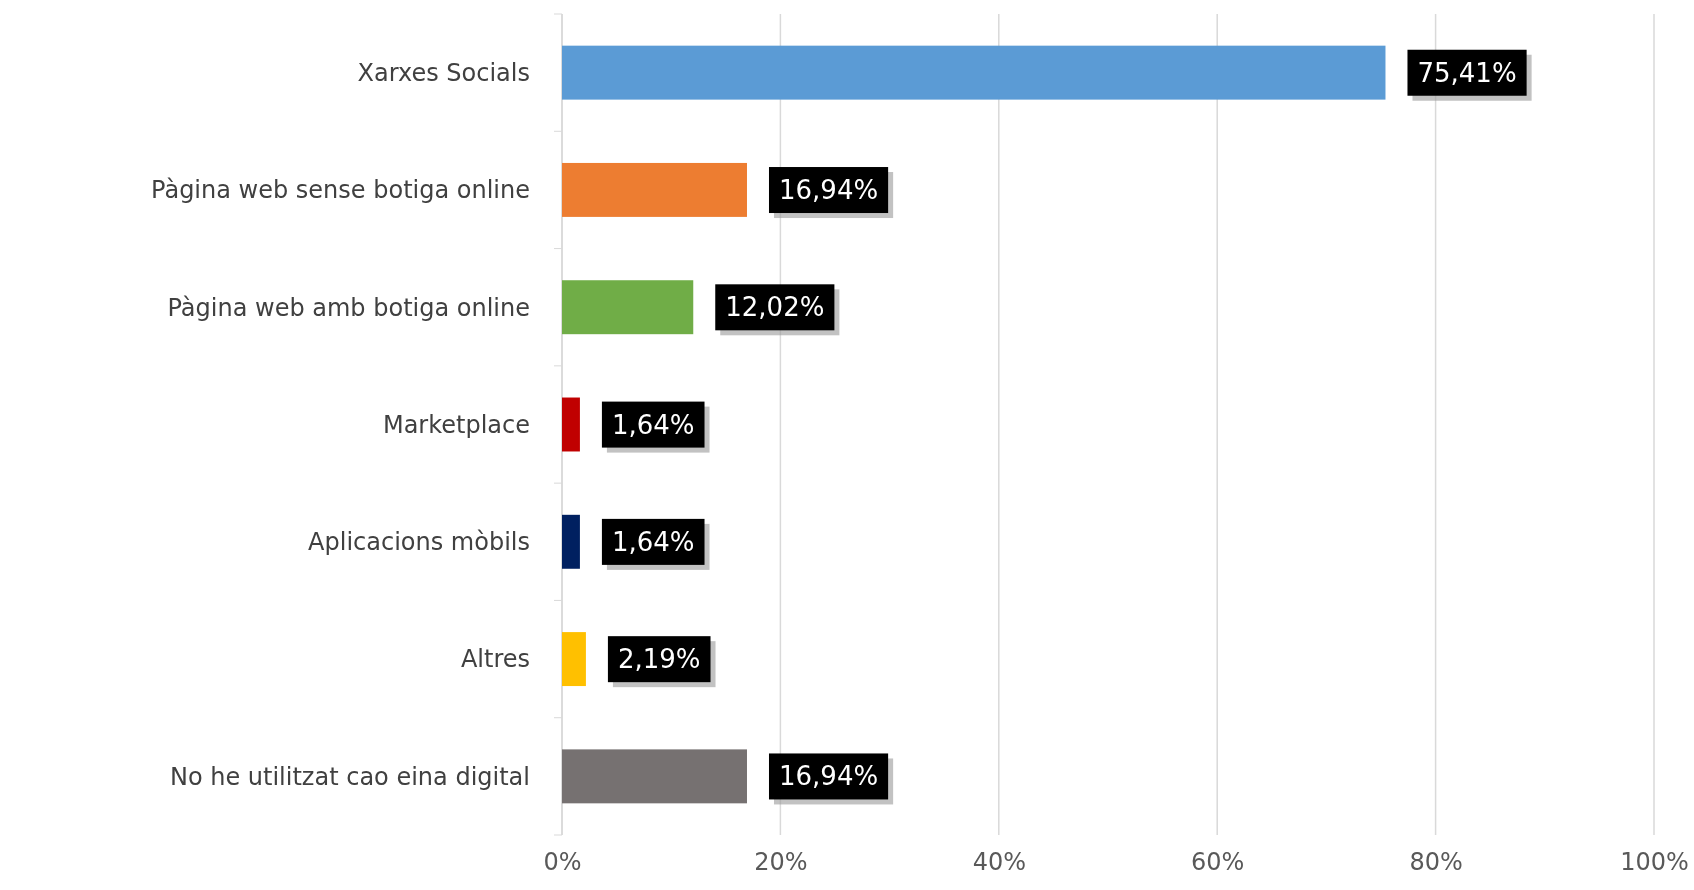 This screenshot has width=1694, height=890. I want to click on data-label: 12,02%, so click(775, 307).